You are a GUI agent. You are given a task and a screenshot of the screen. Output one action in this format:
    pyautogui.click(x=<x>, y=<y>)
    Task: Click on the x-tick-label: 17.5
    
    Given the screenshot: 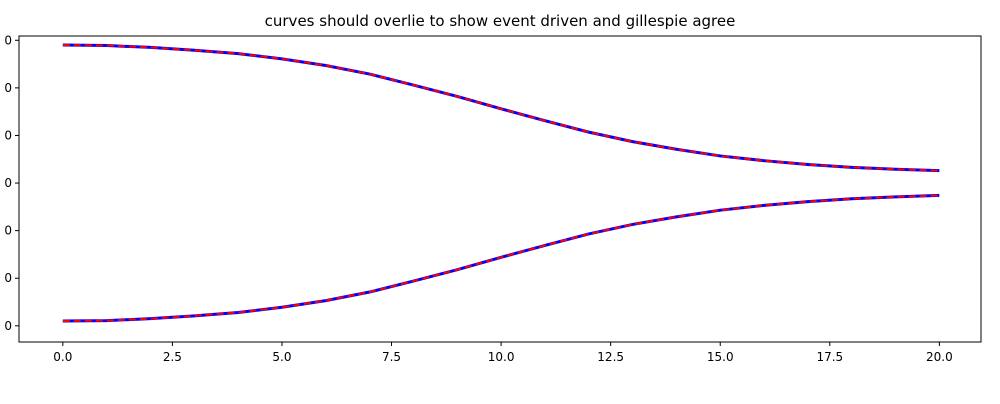 What is the action you would take?
    pyautogui.click(x=829, y=357)
    